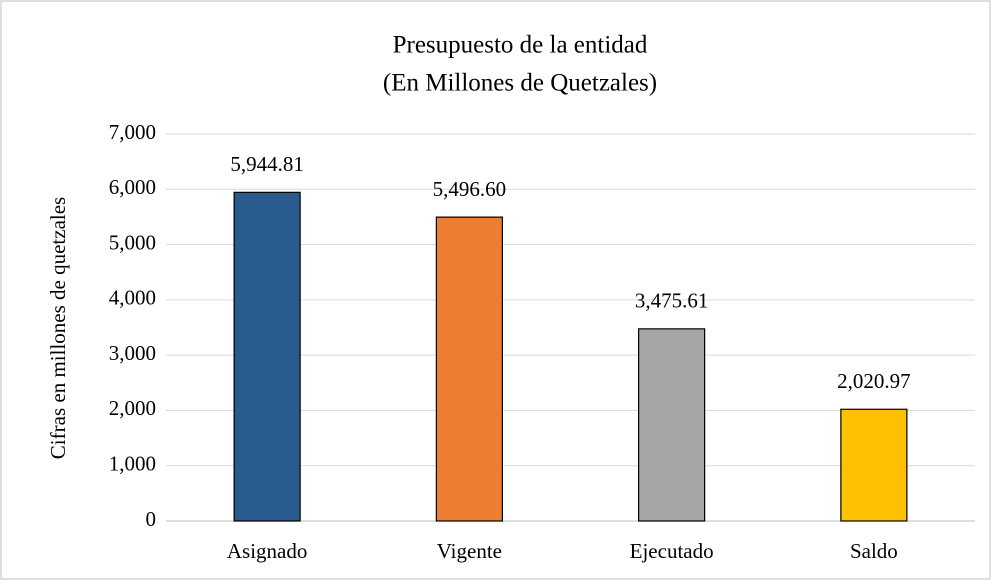 Image resolution: width=991 pixels, height=580 pixels. What do you see at coordinates (58, 328) in the screenshot?
I see `y-axis-label: Cifras en millones de quetzales` at bounding box center [58, 328].